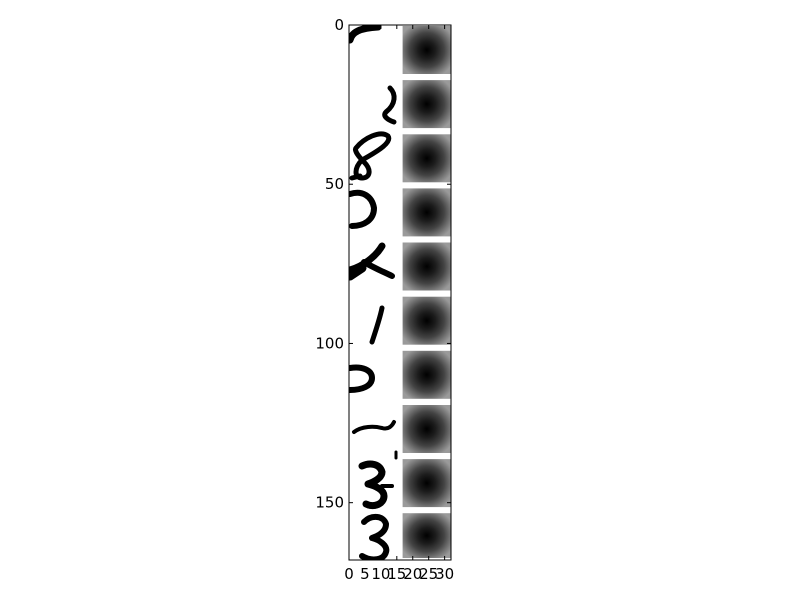 This screenshot has width=800, height=600. What do you see at coordinates (374, 537) in the screenshot?
I see `glyph-9a` at bounding box center [374, 537].